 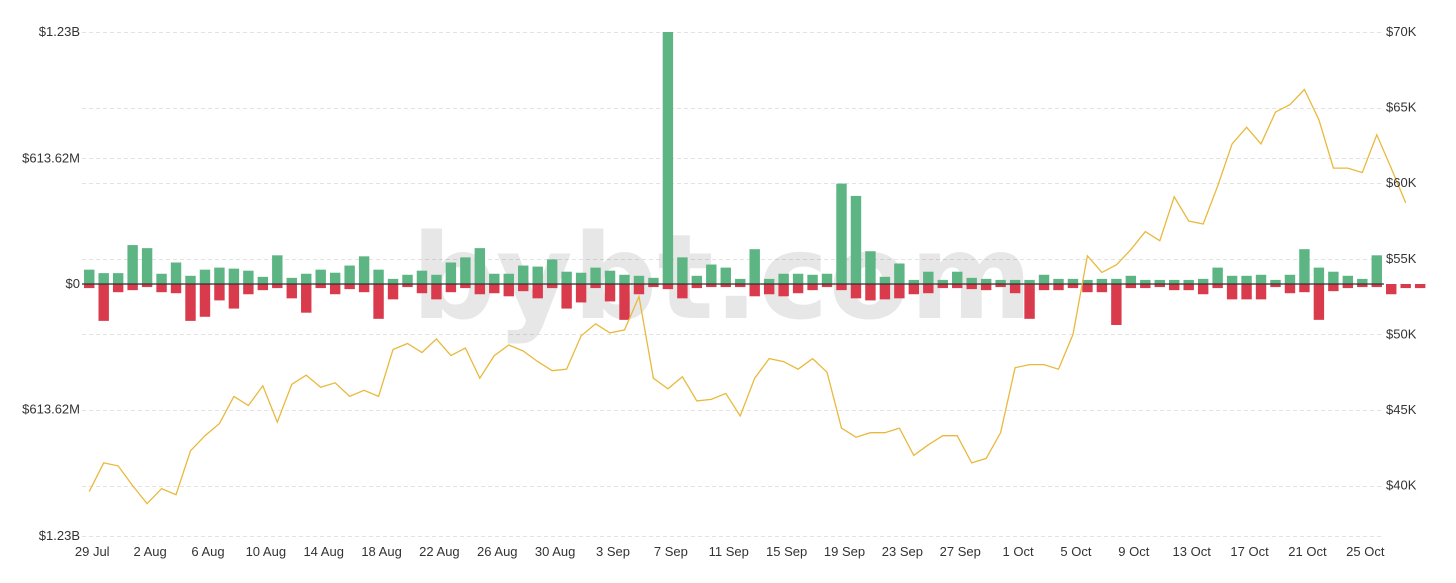 I want to click on x-tick-label: 2 Aug, so click(x=149, y=551).